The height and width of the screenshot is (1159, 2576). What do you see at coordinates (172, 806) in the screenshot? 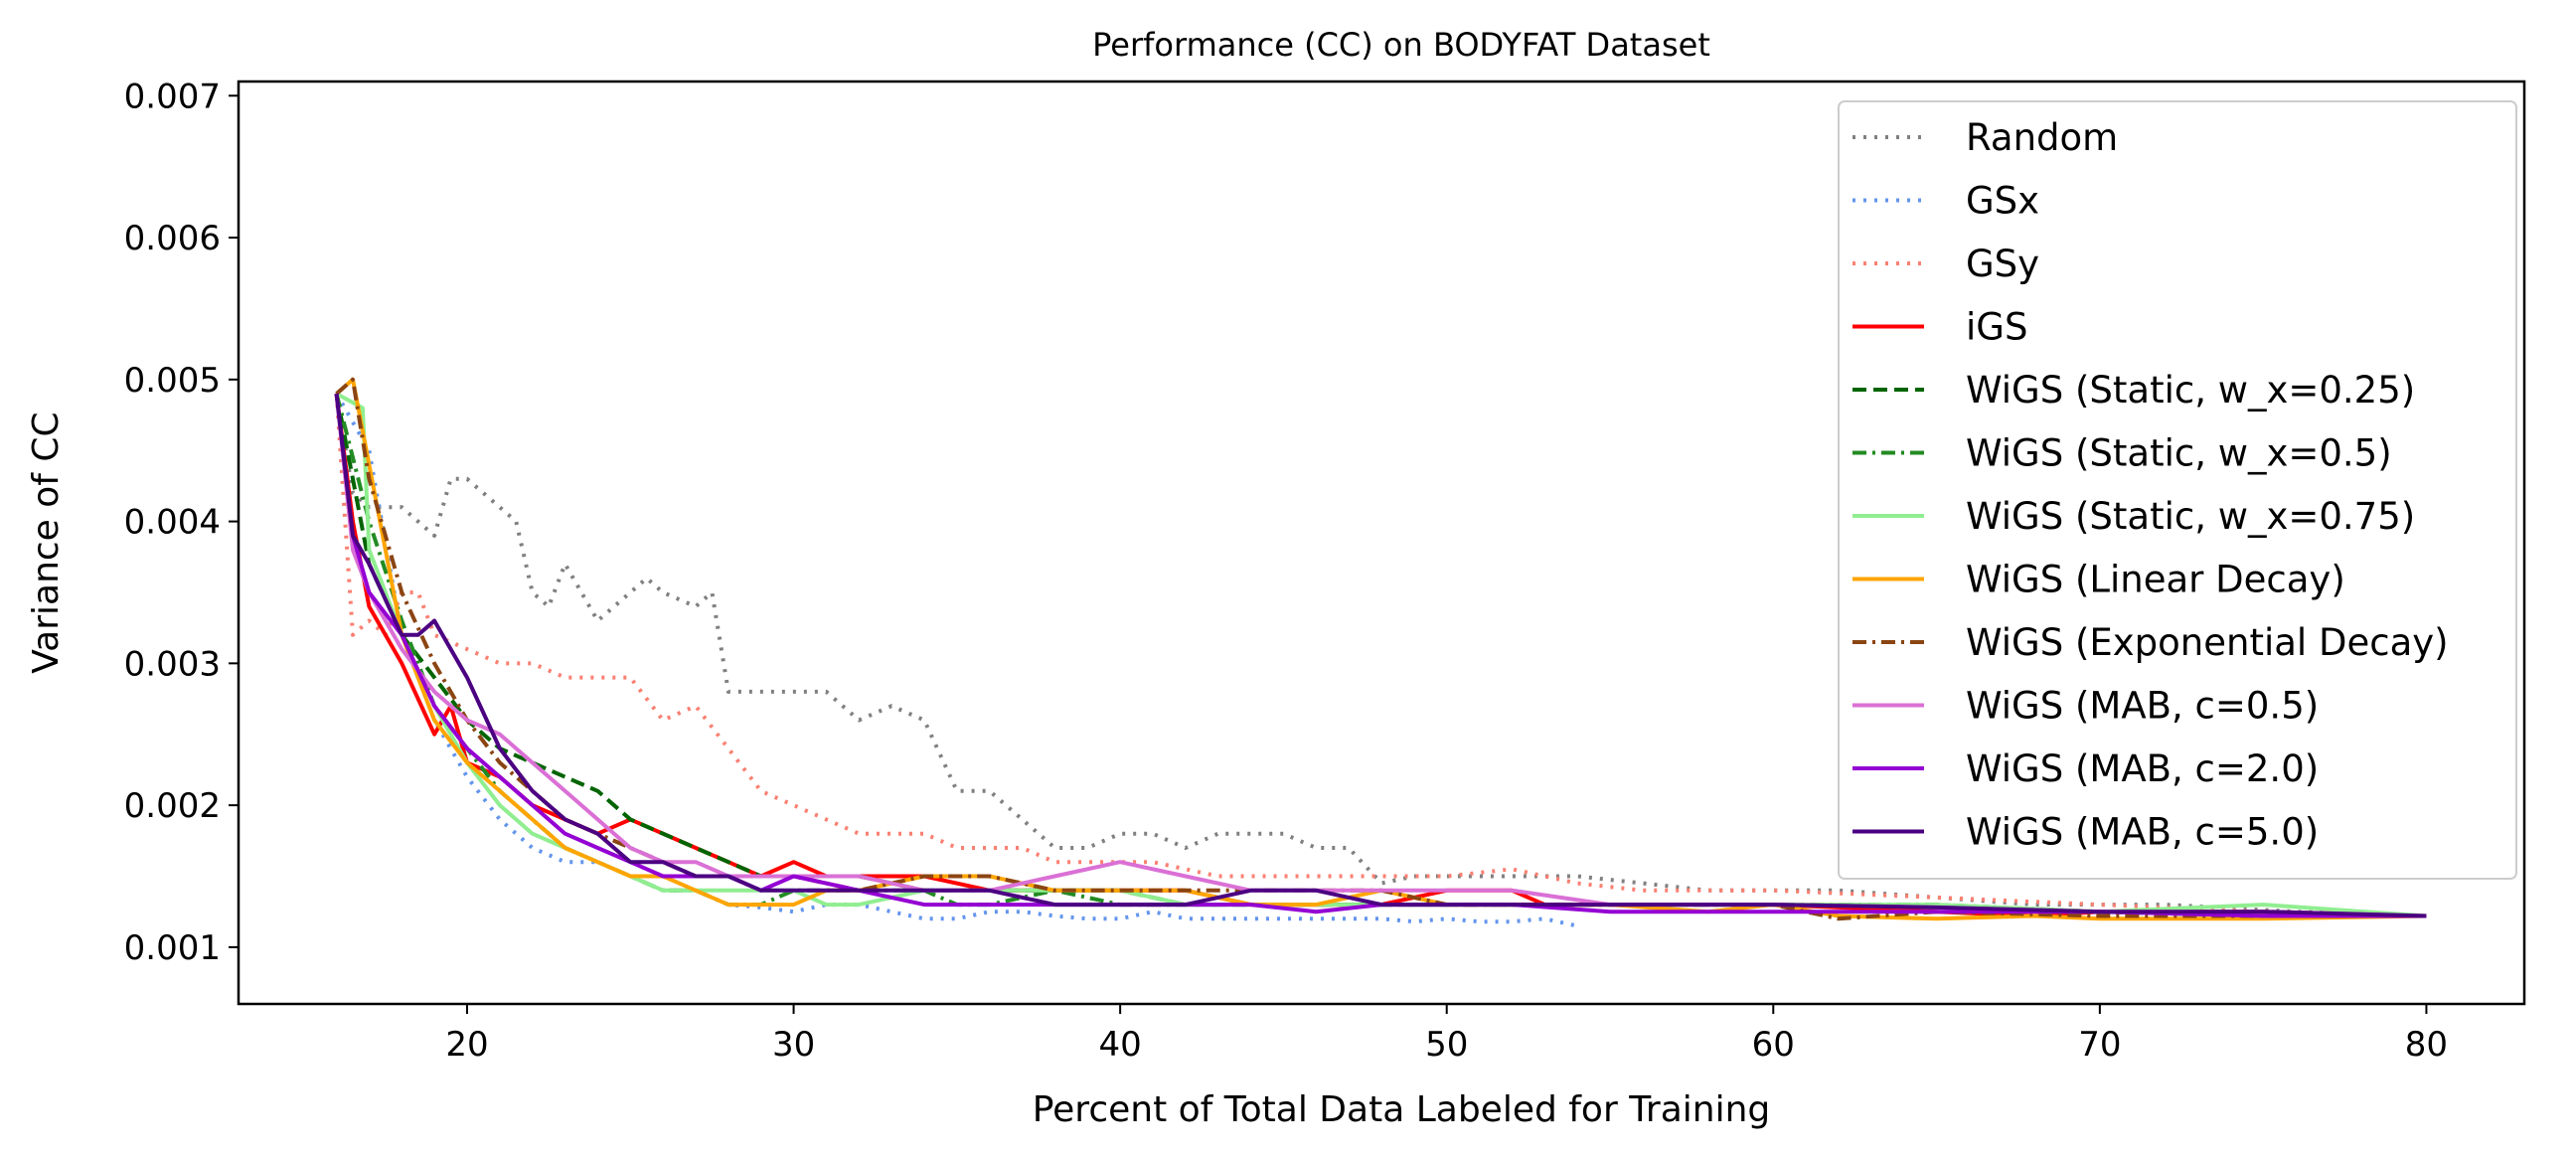
I see `y-tick-label: 0.002` at bounding box center [172, 806].